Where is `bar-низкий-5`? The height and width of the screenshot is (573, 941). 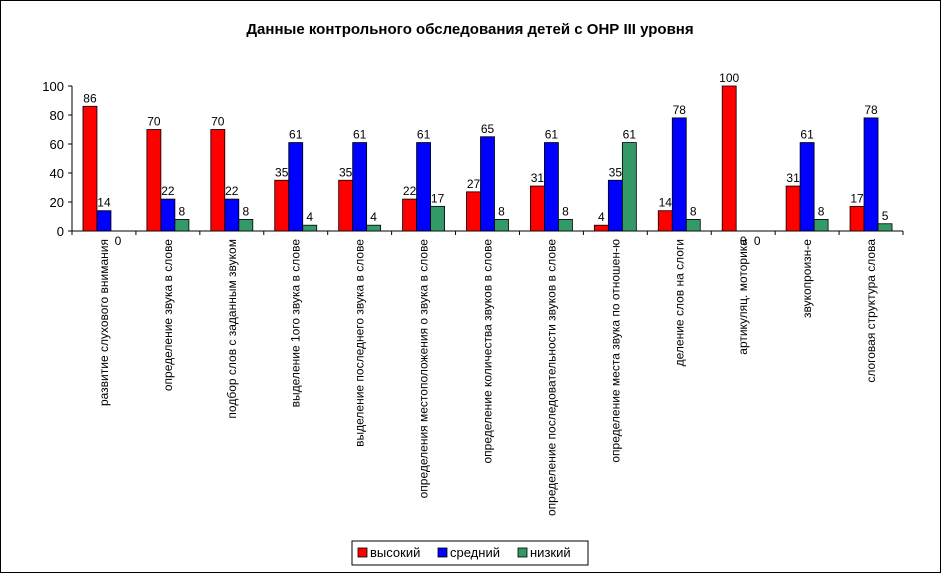
bar-низкий-5 is located at coordinates (437, 218).